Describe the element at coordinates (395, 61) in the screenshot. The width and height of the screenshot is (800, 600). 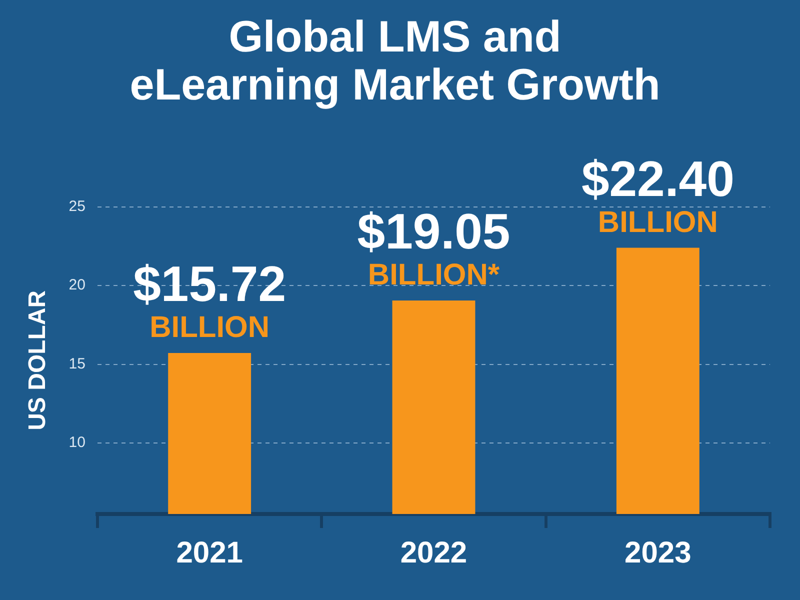
I see `chart-title: Global LMS and eLearning Market Growth` at that location.